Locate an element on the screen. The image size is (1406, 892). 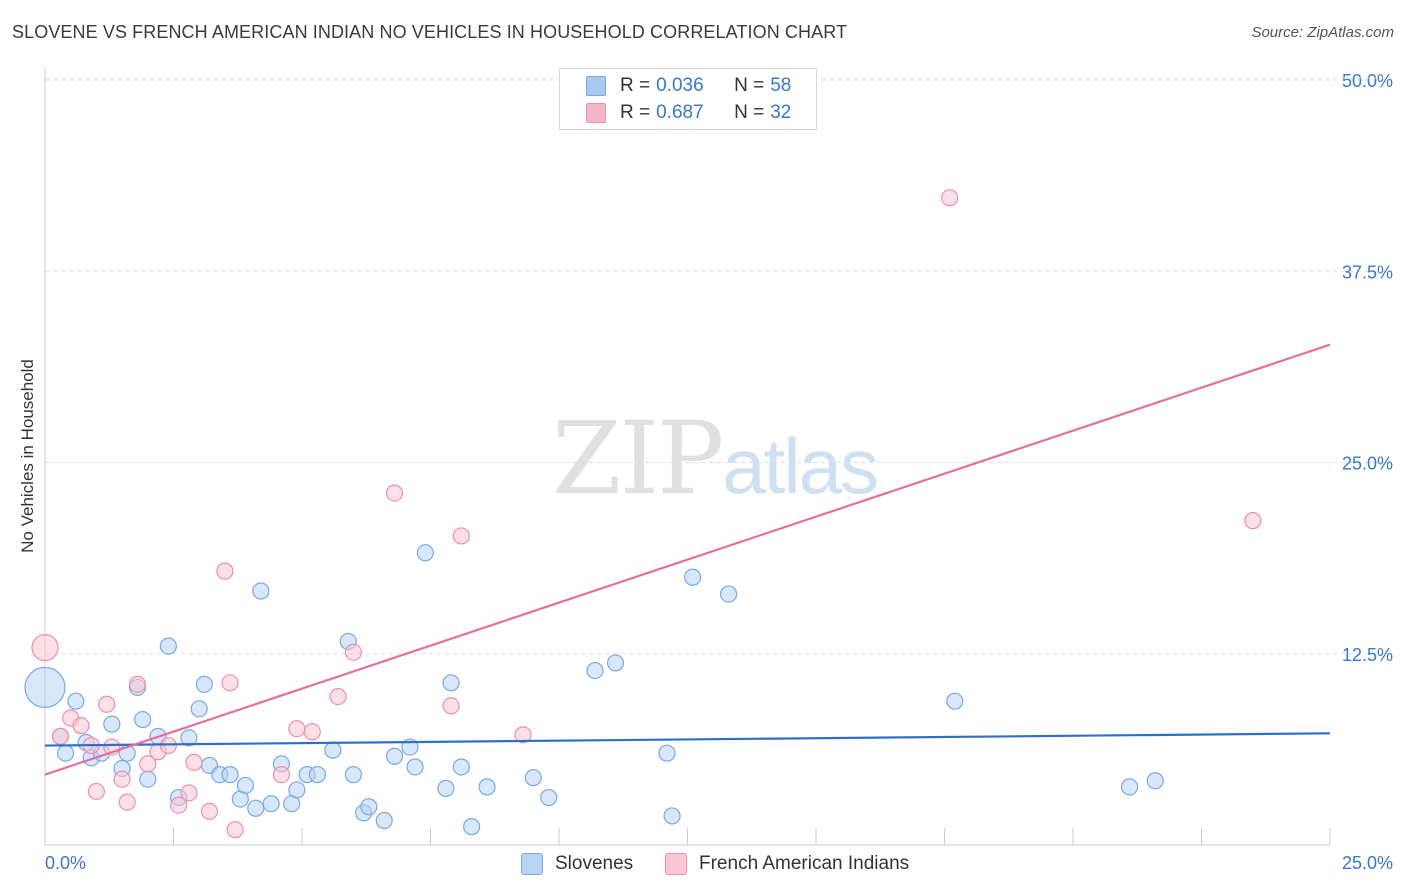
y-tick-label: 12.5% is located at coordinates (1367, 655).